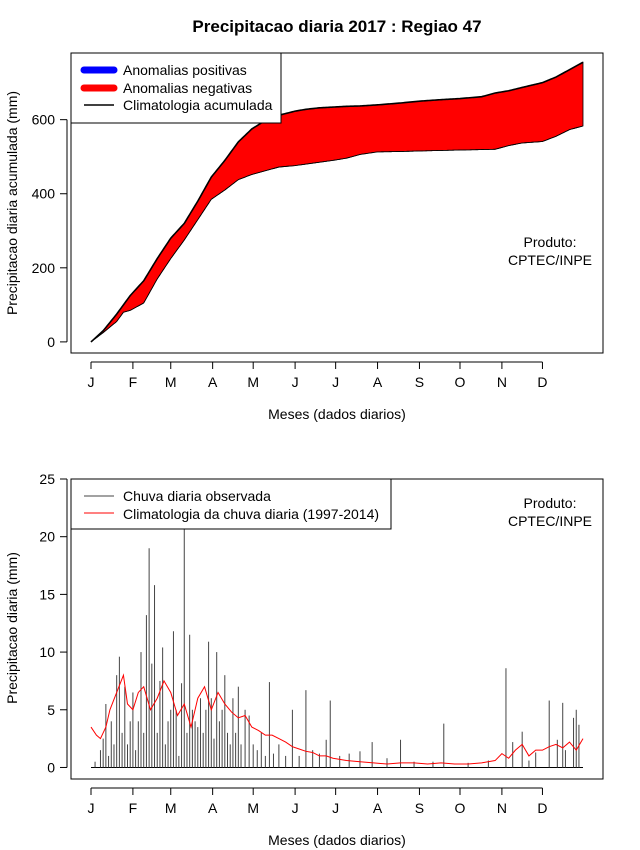 Image resolution: width=640 pixels, height=850 pixels. Describe the element at coordinates (550, 242) in the screenshot. I see `cumulative-product-label: Produto:` at that location.